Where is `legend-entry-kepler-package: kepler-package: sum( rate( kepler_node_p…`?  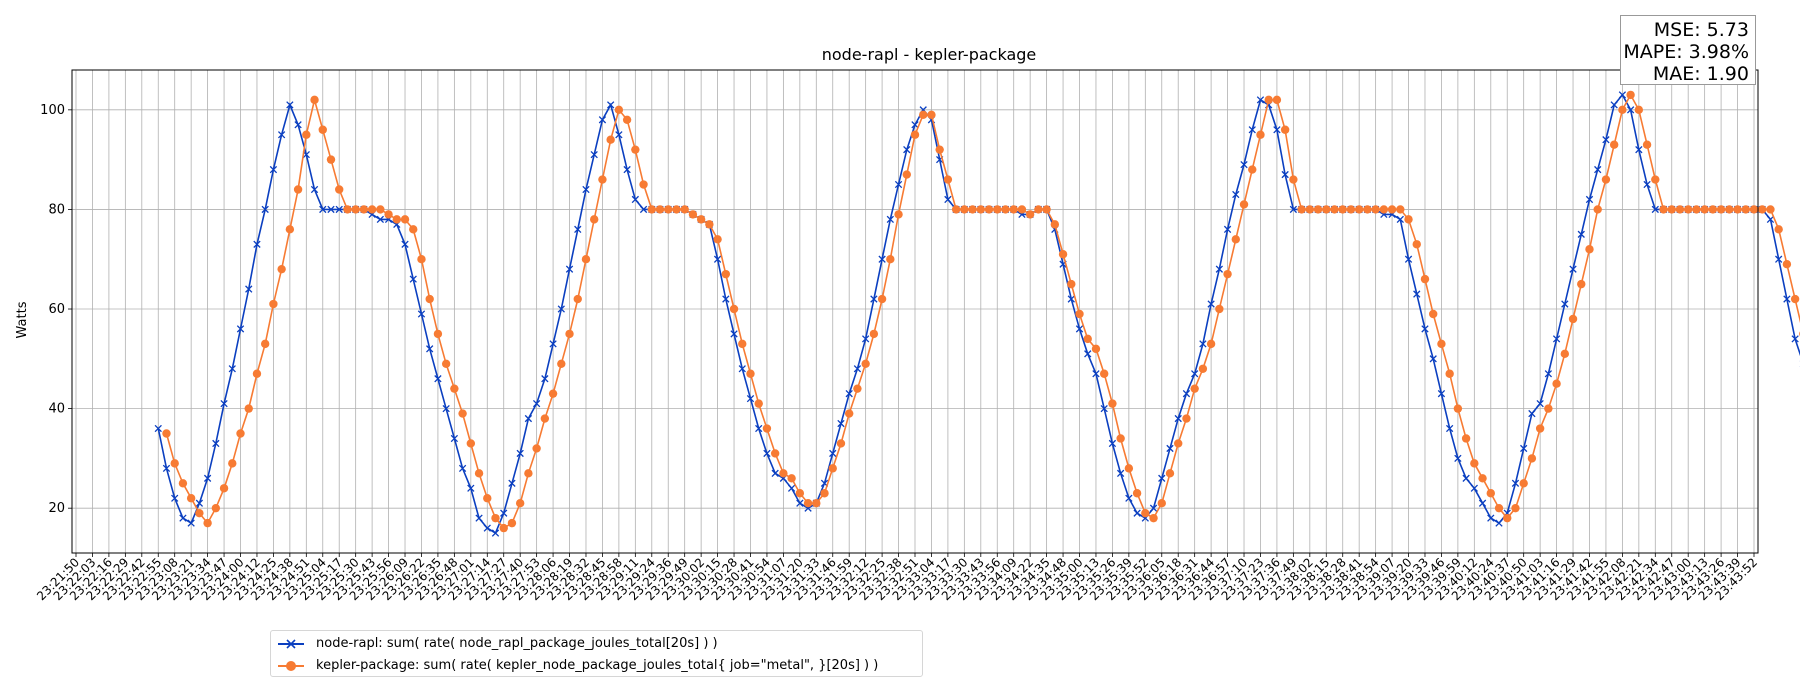 legend-entry-kepler-package: kepler-package: sum( rate( kepler_node_p… is located at coordinates (596, 666).